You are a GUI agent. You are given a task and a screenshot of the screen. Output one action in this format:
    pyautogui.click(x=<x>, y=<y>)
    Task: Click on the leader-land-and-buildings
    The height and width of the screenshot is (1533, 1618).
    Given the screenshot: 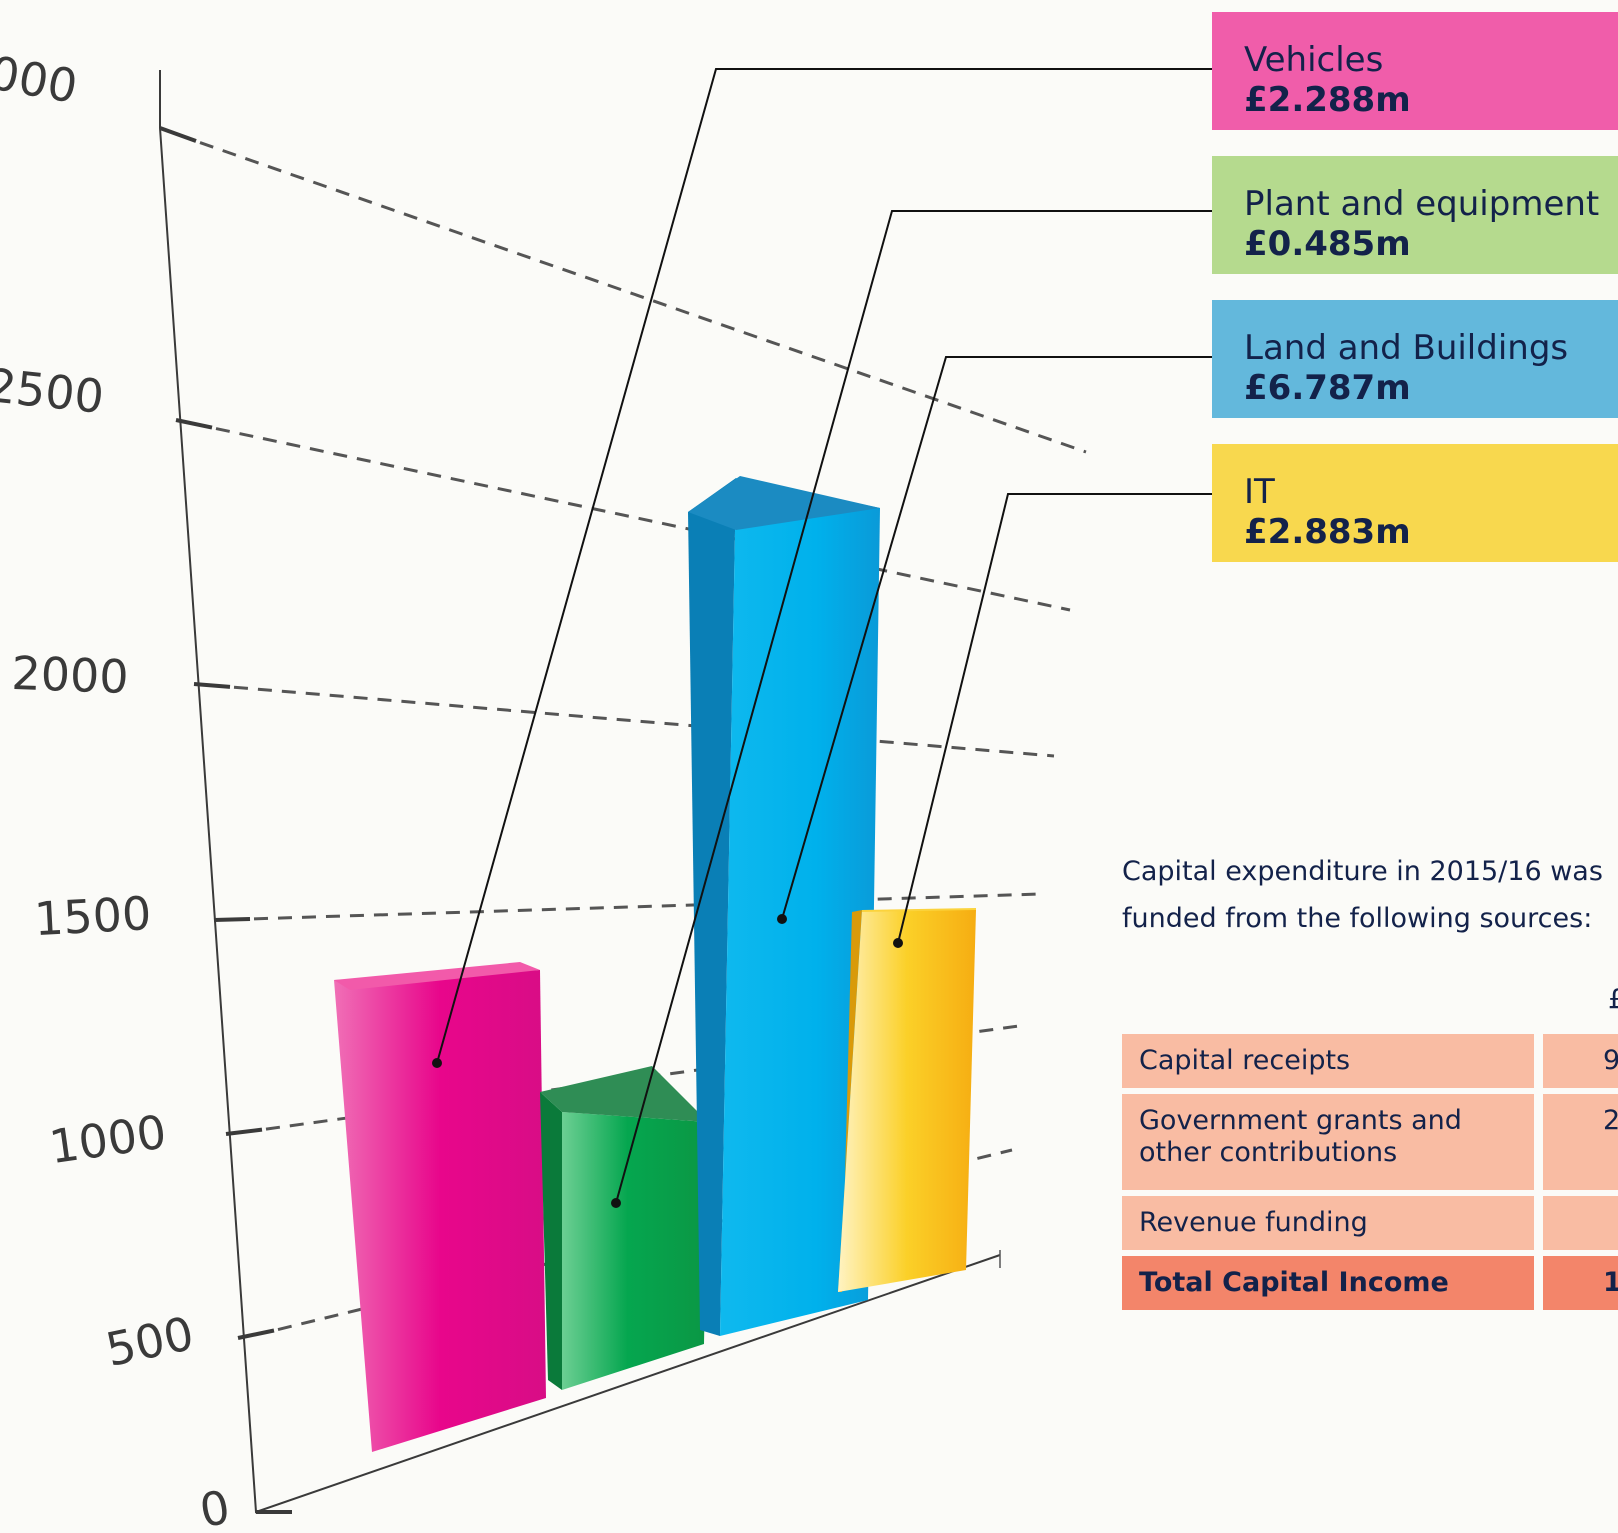 What is the action you would take?
    pyautogui.click(x=996, y=638)
    